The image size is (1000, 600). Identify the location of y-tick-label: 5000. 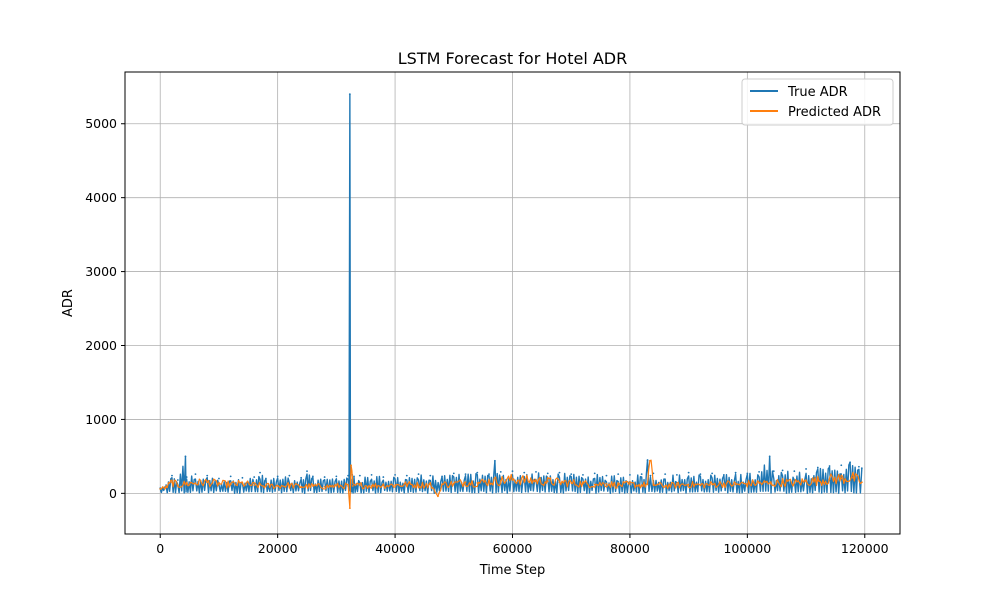
(101, 123).